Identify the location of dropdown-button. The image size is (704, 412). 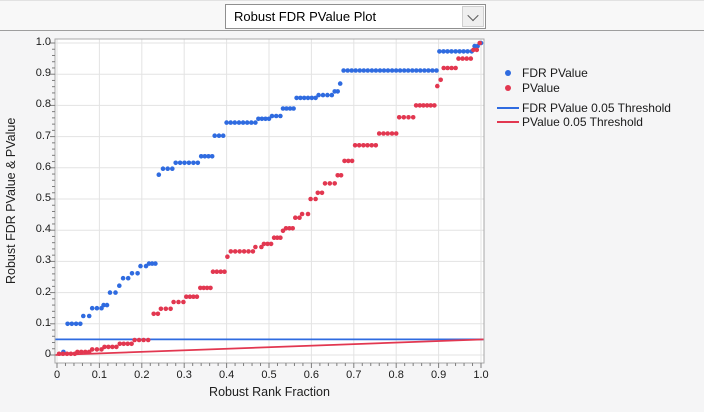
(473, 16).